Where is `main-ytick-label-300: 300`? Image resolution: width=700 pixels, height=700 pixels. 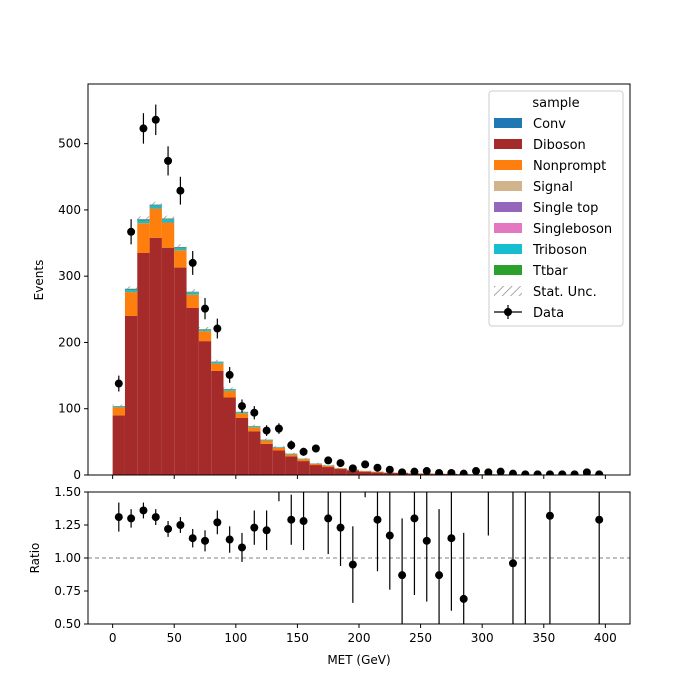 main-ytick-label-300: 300 is located at coordinates (69, 276).